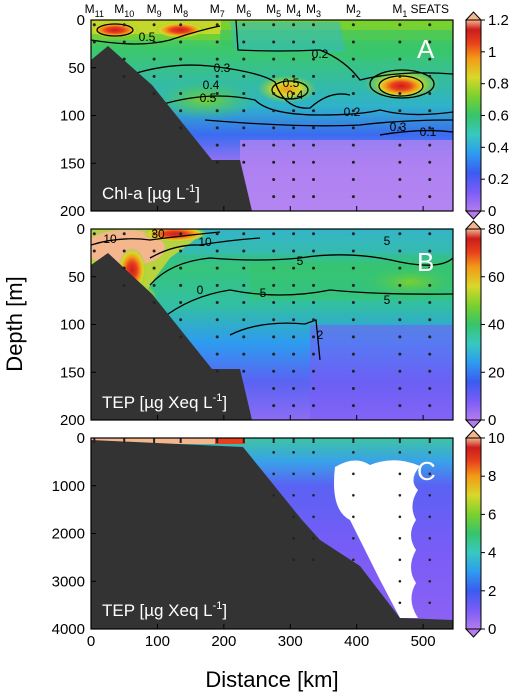 This screenshot has width=520, height=697. Describe the element at coordinates (473, 215) in the screenshot. I see `colorbar-min-arrow` at that location.